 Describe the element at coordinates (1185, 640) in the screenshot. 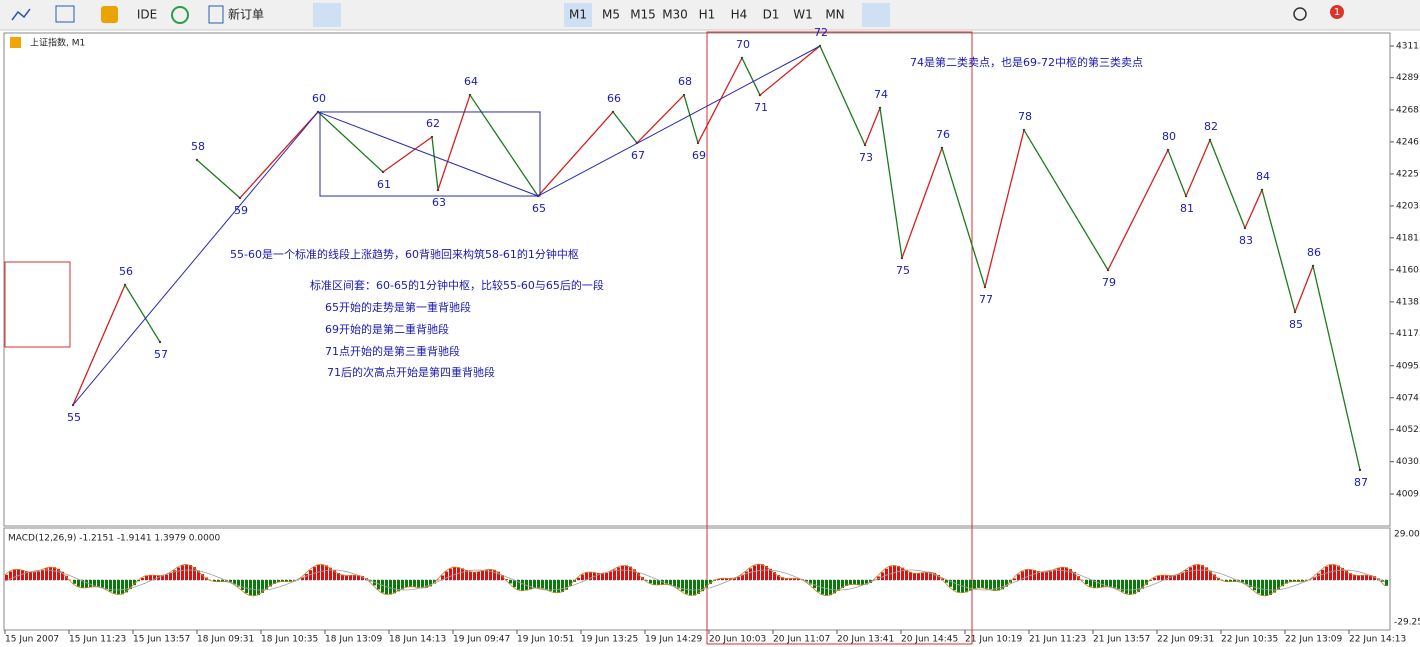

I see `x-tick-label: 22 Jun 09:31` at that location.